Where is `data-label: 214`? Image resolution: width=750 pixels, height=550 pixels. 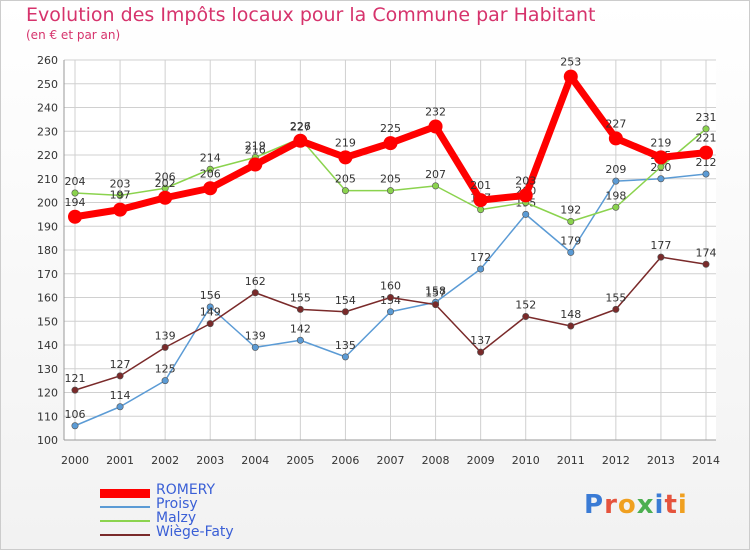 data-label: 214 is located at coordinates (210, 157).